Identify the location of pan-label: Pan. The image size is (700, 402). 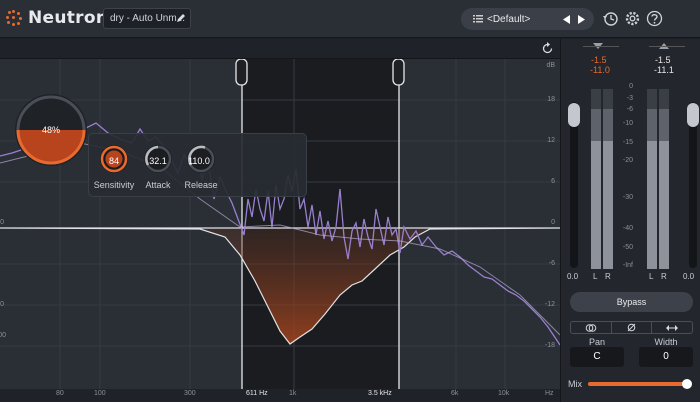
(596, 342).